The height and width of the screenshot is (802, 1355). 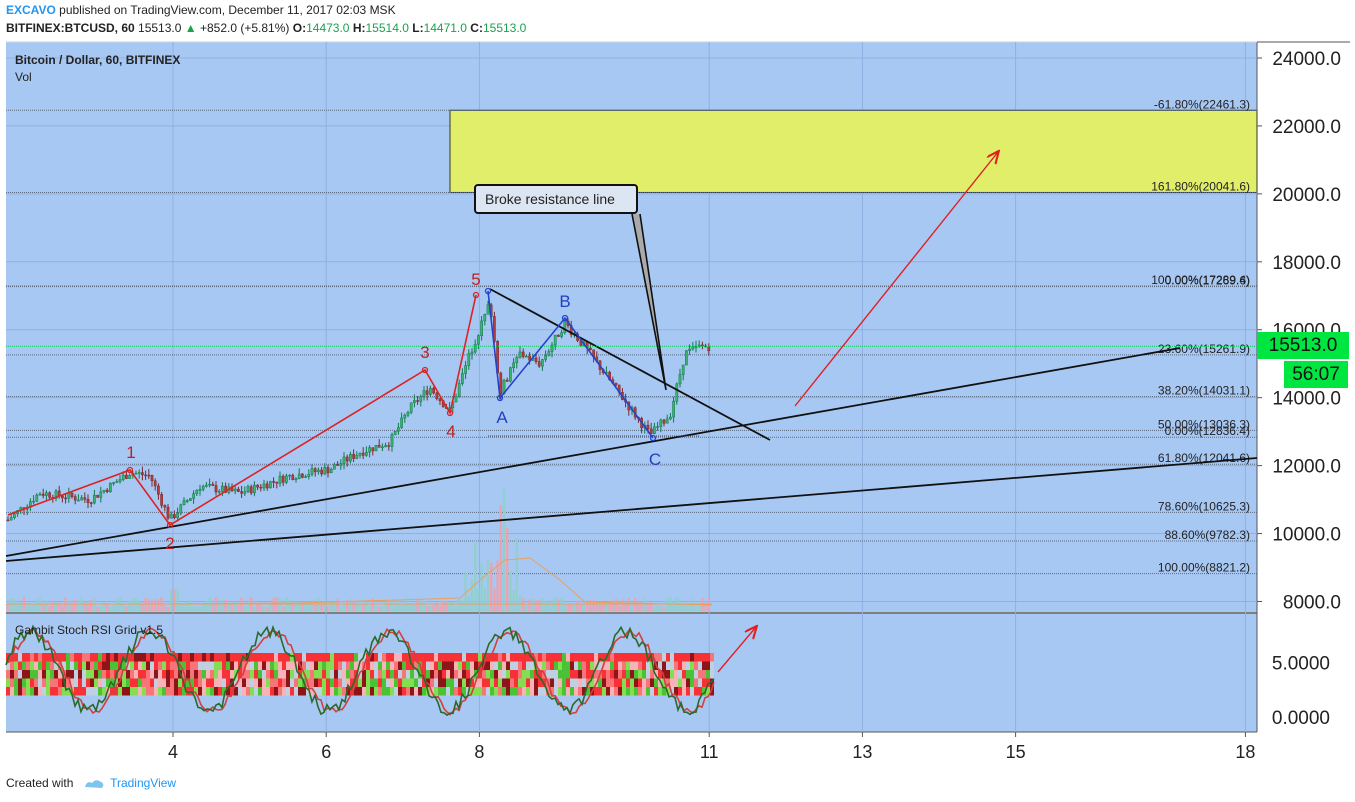 I want to click on high-value: 15514.0, so click(x=387, y=28).